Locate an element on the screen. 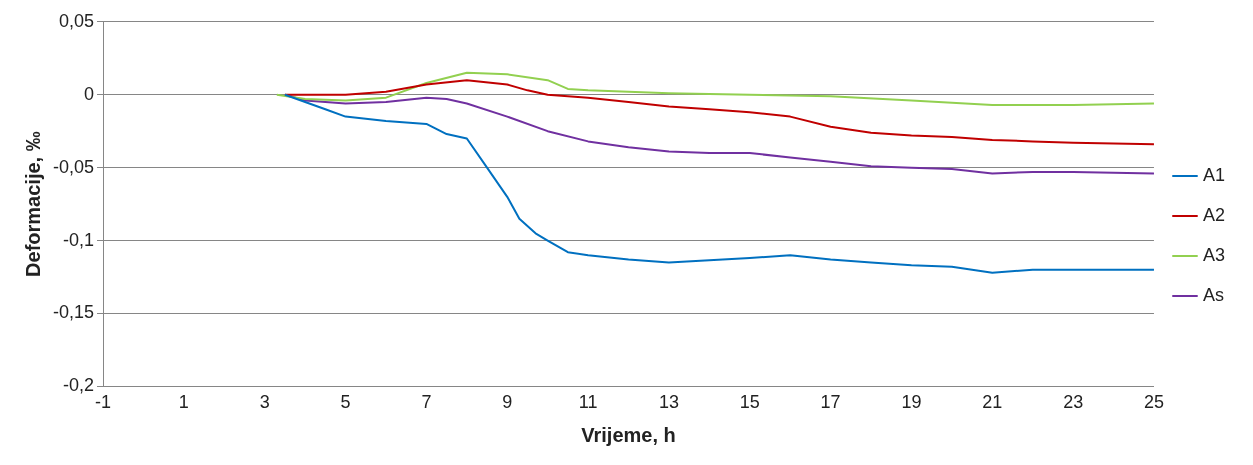 The image size is (1253, 465). legend-label: A3 is located at coordinates (1214, 254).